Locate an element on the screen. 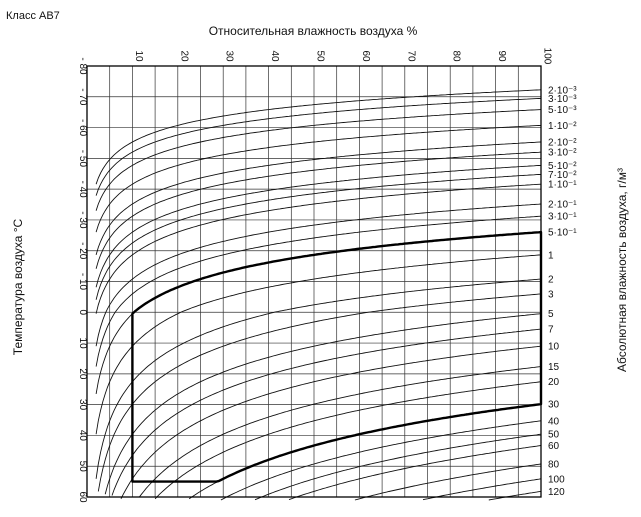 The image size is (641, 517). left-axis-tick-label: - 60 is located at coordinates (82, 128).